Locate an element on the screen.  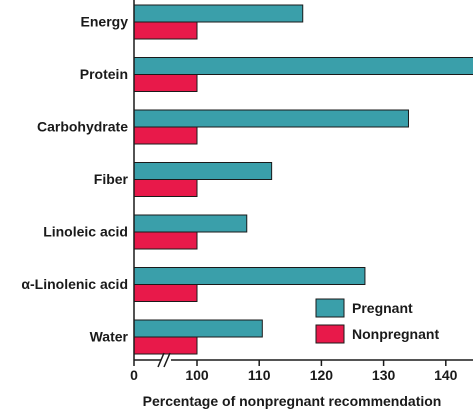
x-tick-label: 100 is located at coordinates (197, 375).